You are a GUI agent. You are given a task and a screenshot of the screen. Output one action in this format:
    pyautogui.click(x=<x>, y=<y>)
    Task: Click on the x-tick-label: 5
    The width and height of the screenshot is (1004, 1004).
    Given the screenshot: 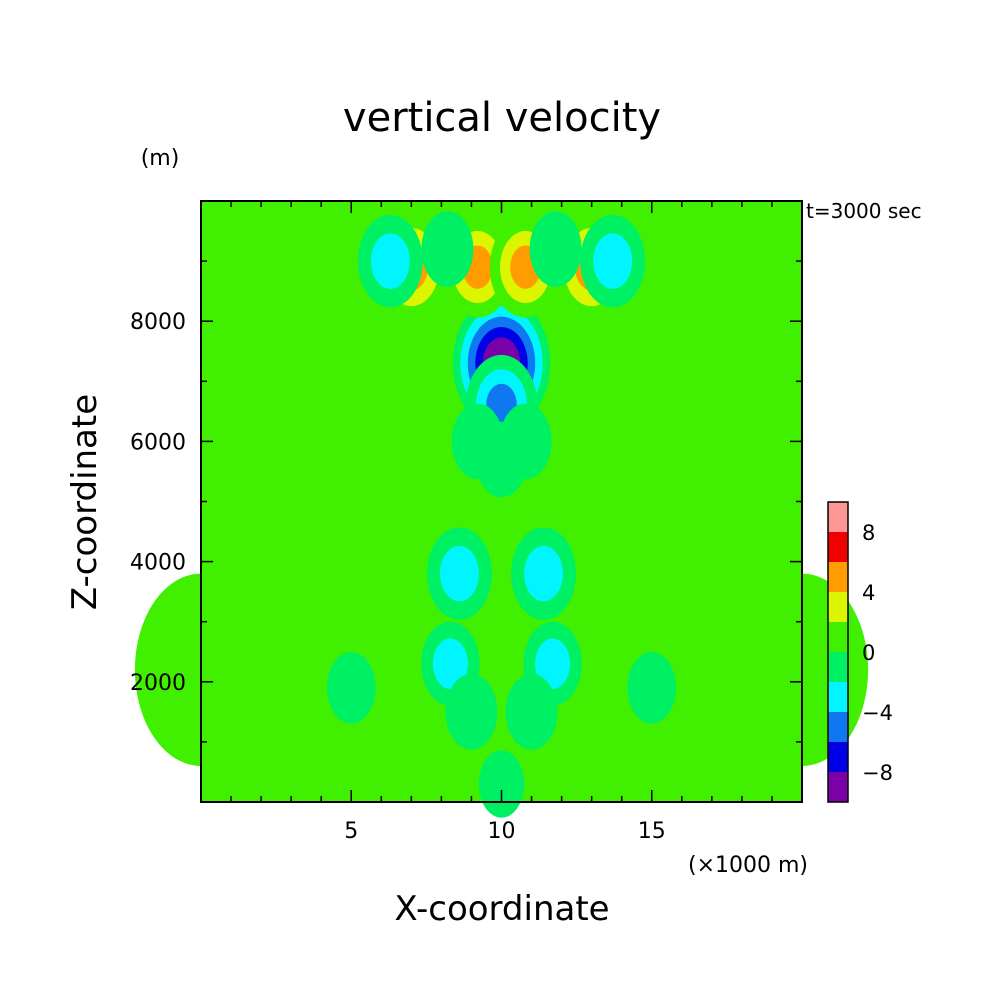 What is the action you would take?
    pyautogui.click(x=351, y=831)
    